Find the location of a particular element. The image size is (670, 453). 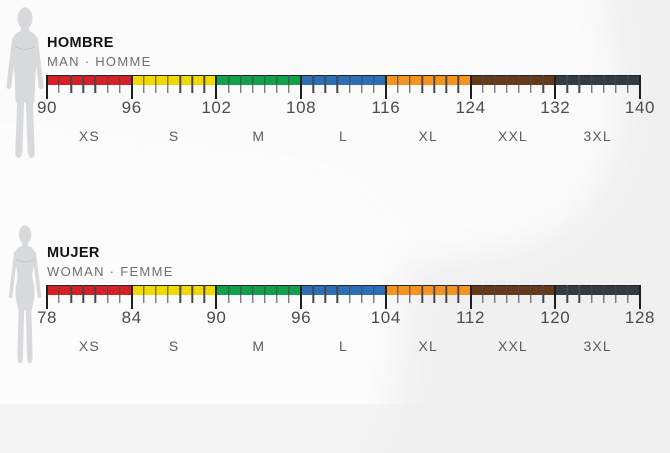

men-title: HOMBRE is located at coordinates (80, 43).